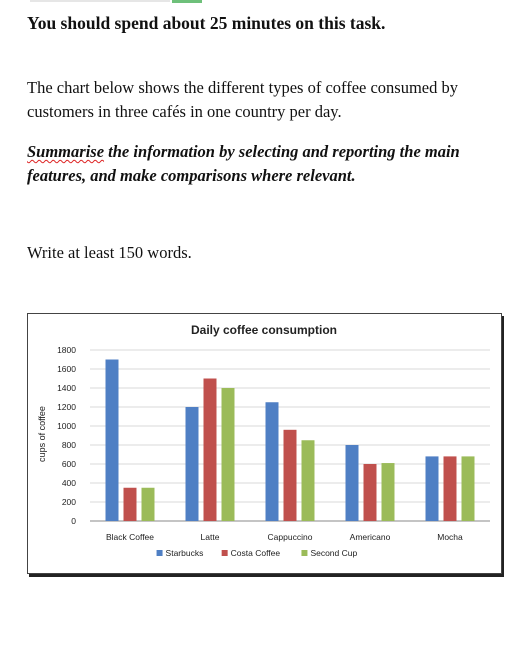  I want to click on x-tick-label: Black Coffee, so click(130, 537).